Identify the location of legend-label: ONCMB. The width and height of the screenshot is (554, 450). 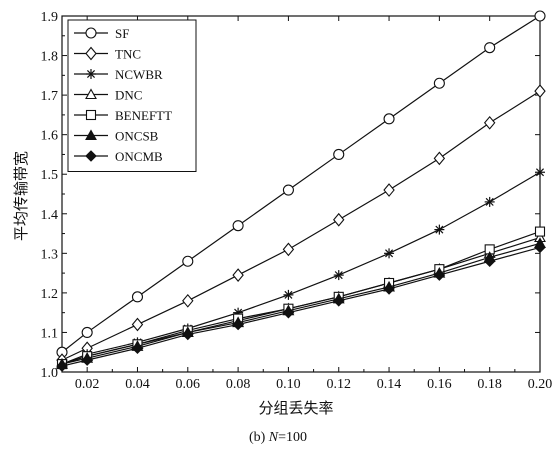
(139, 156).